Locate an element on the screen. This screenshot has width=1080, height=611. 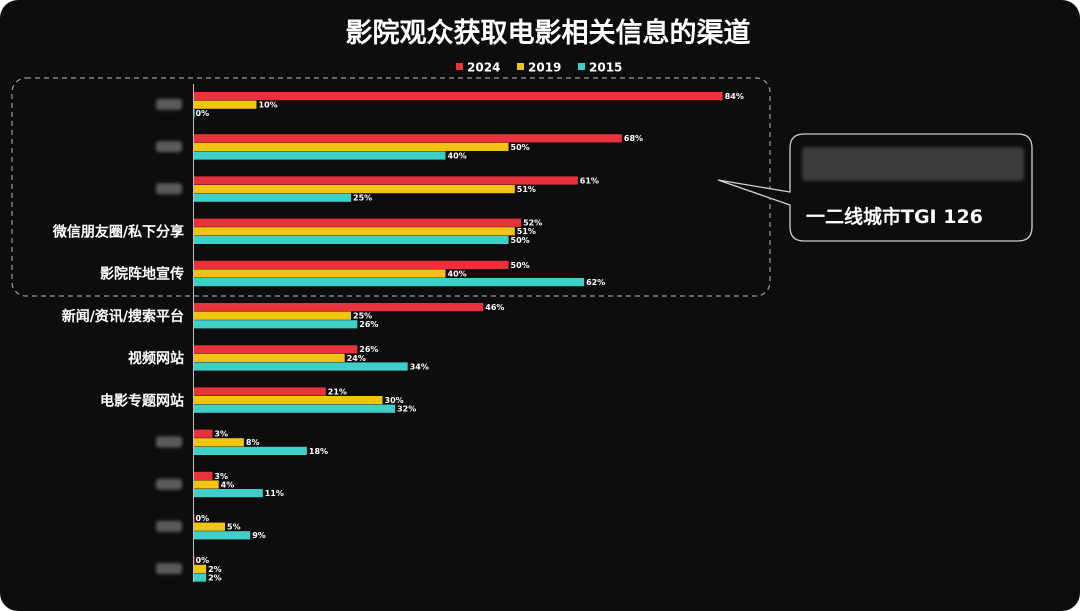
legend-label-2015: 2015 is located at coordinates (605, 68).